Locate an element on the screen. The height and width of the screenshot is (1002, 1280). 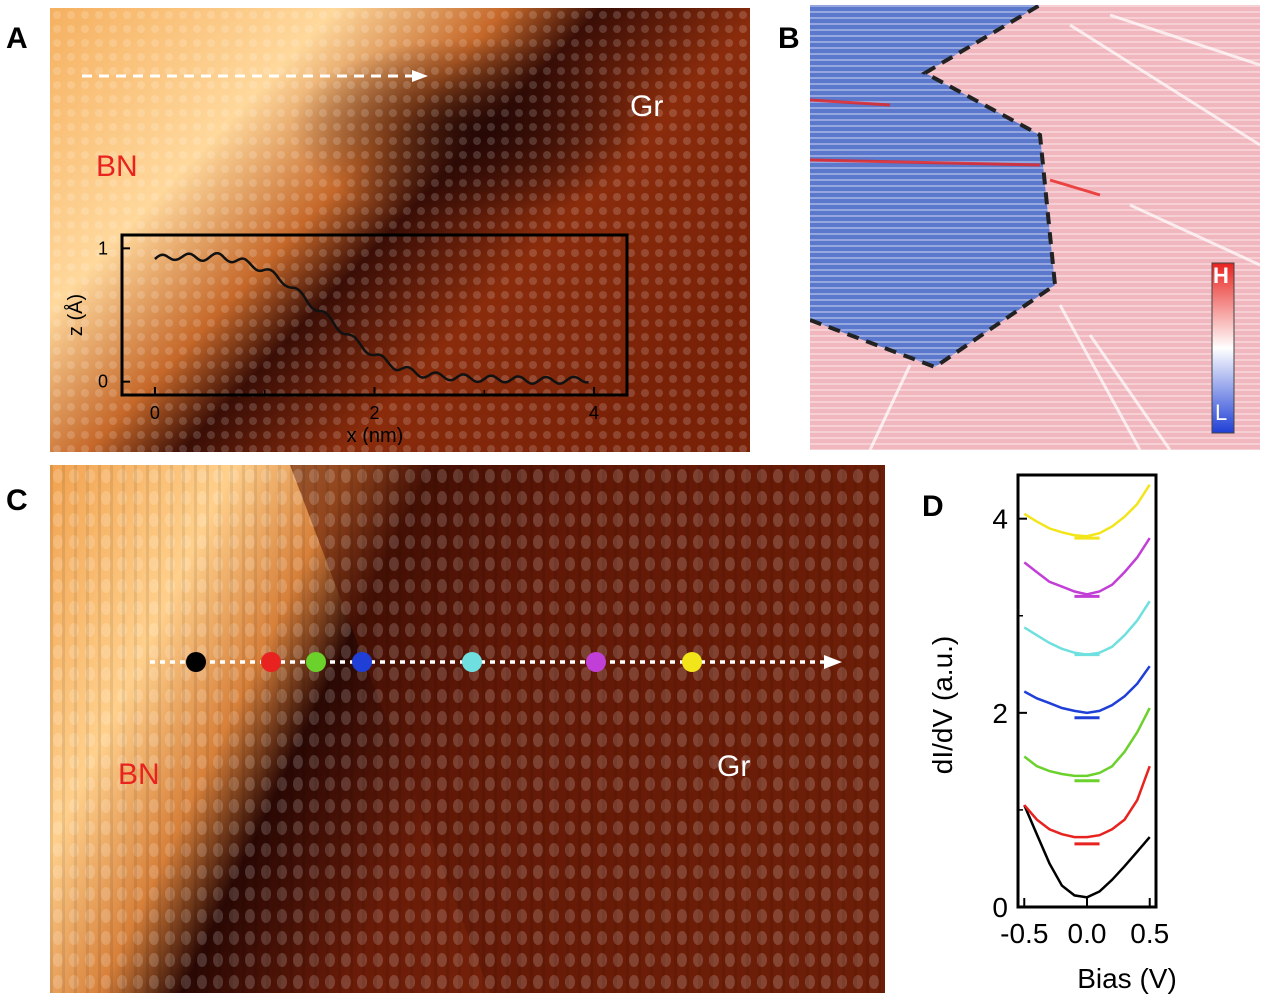
d-x-tick-label: -0.5 is located at coordinates (1024, 933).